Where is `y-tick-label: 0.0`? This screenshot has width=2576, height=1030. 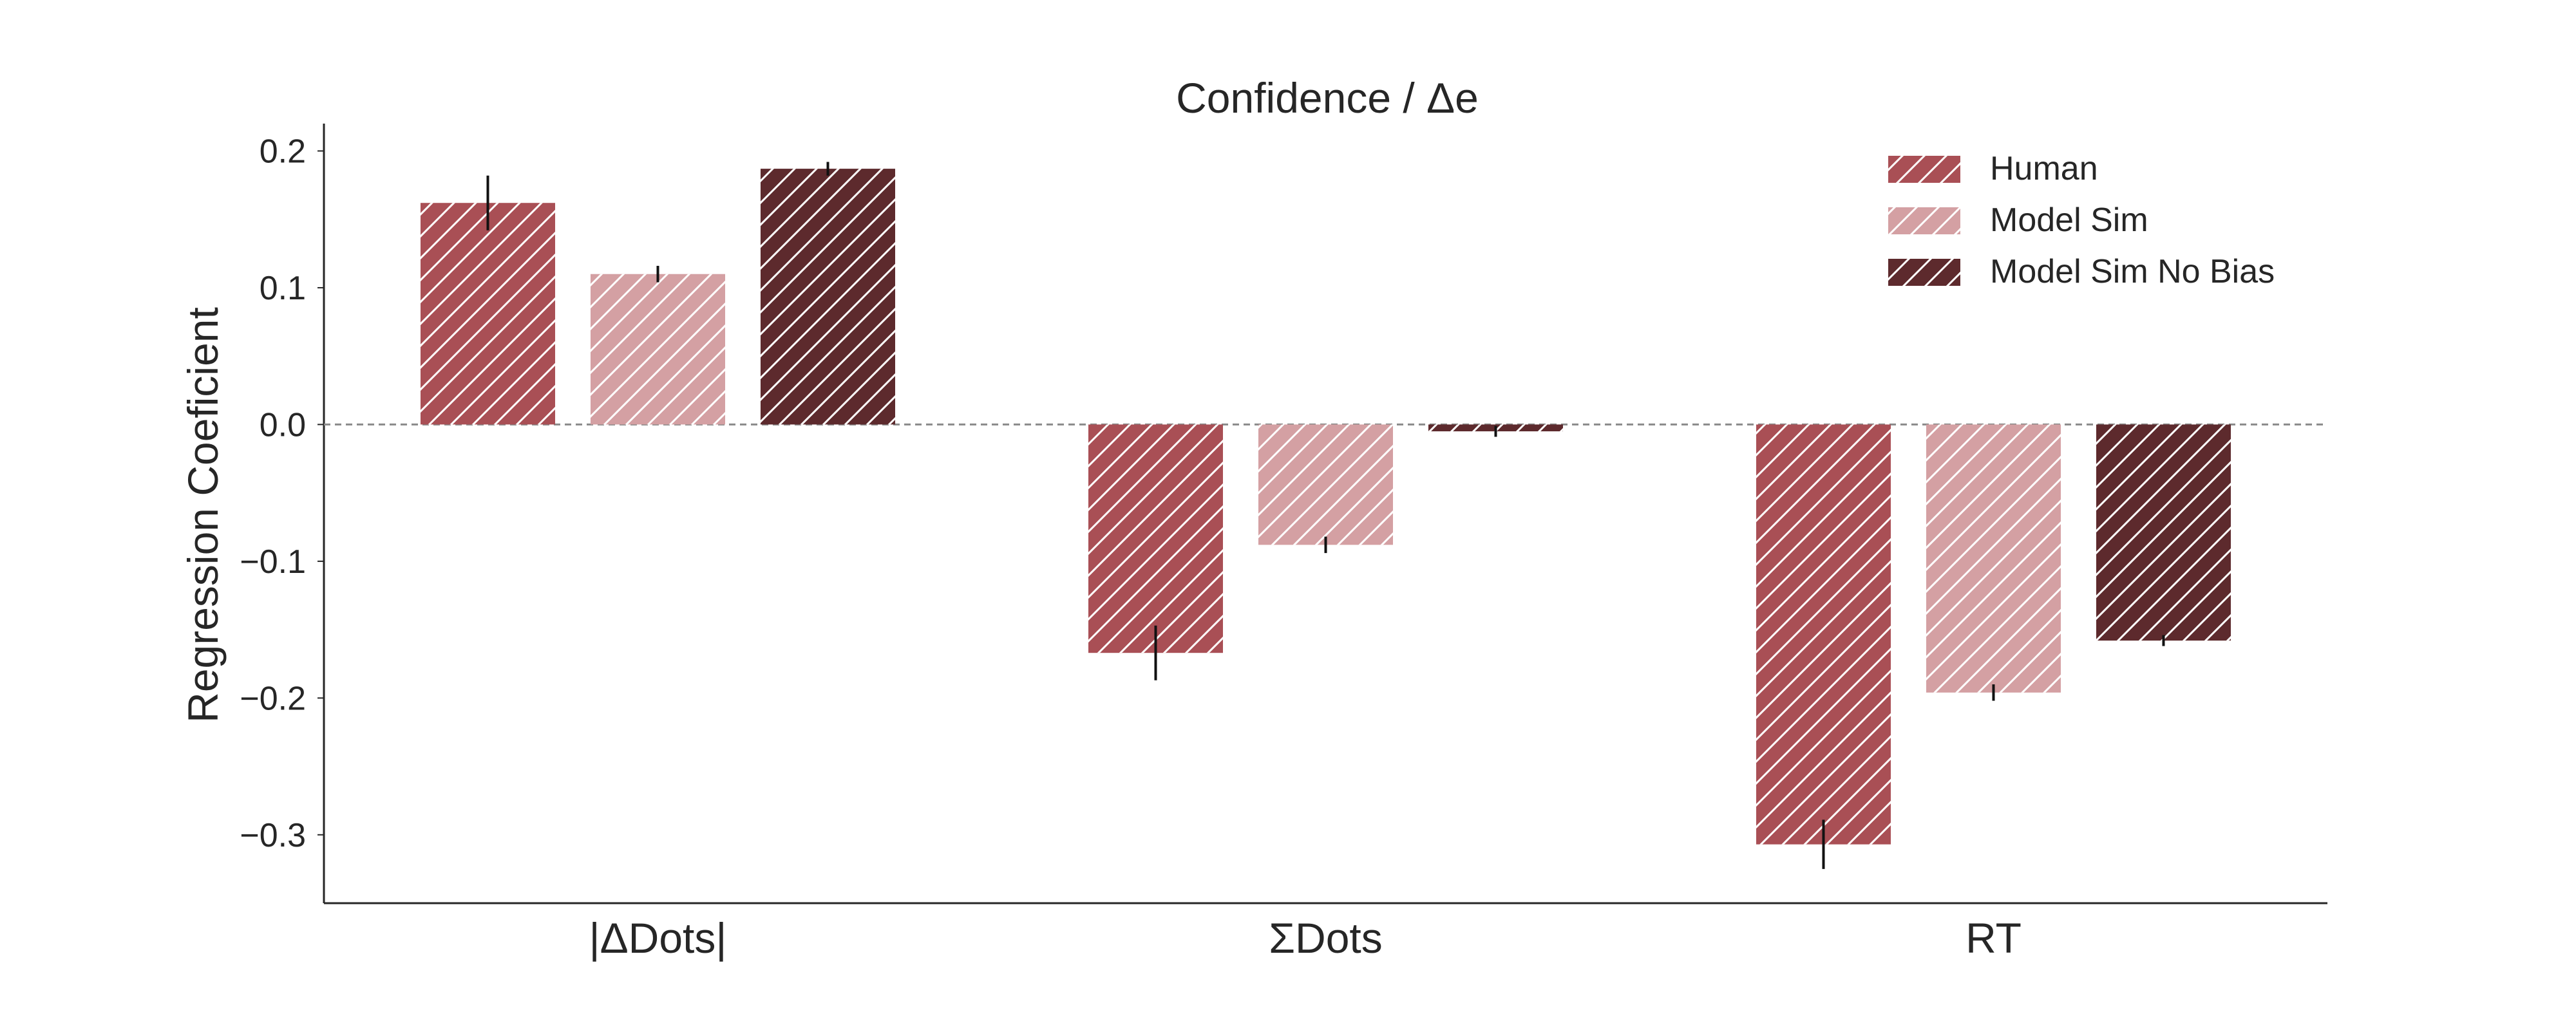 y-tick-label: 0.0 is located at coordinates (283, 425).